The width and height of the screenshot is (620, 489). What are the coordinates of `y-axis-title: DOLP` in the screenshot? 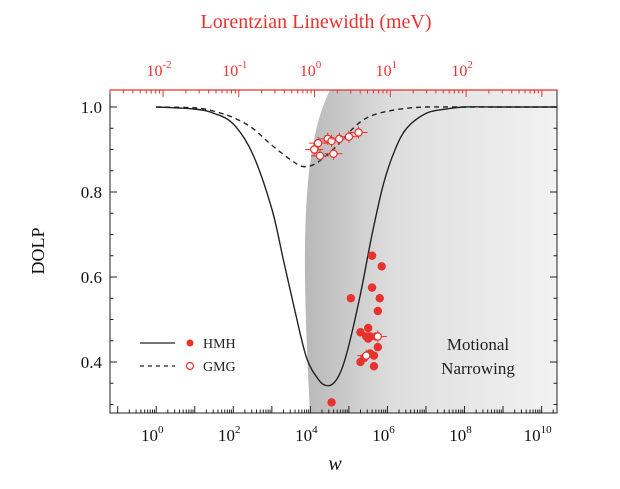 It's located at (38, 250).